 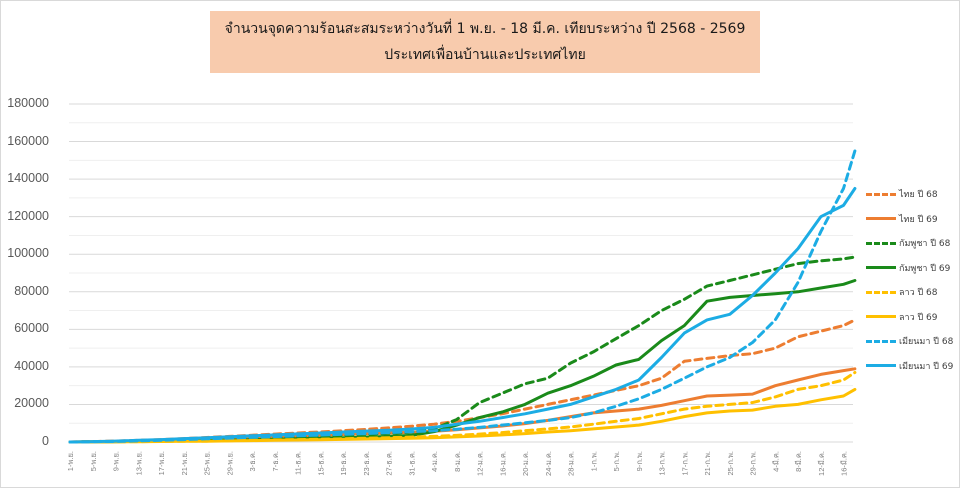 I want to click on x-tick-label: 15-ธ.ค., so click(x=320, y=463).